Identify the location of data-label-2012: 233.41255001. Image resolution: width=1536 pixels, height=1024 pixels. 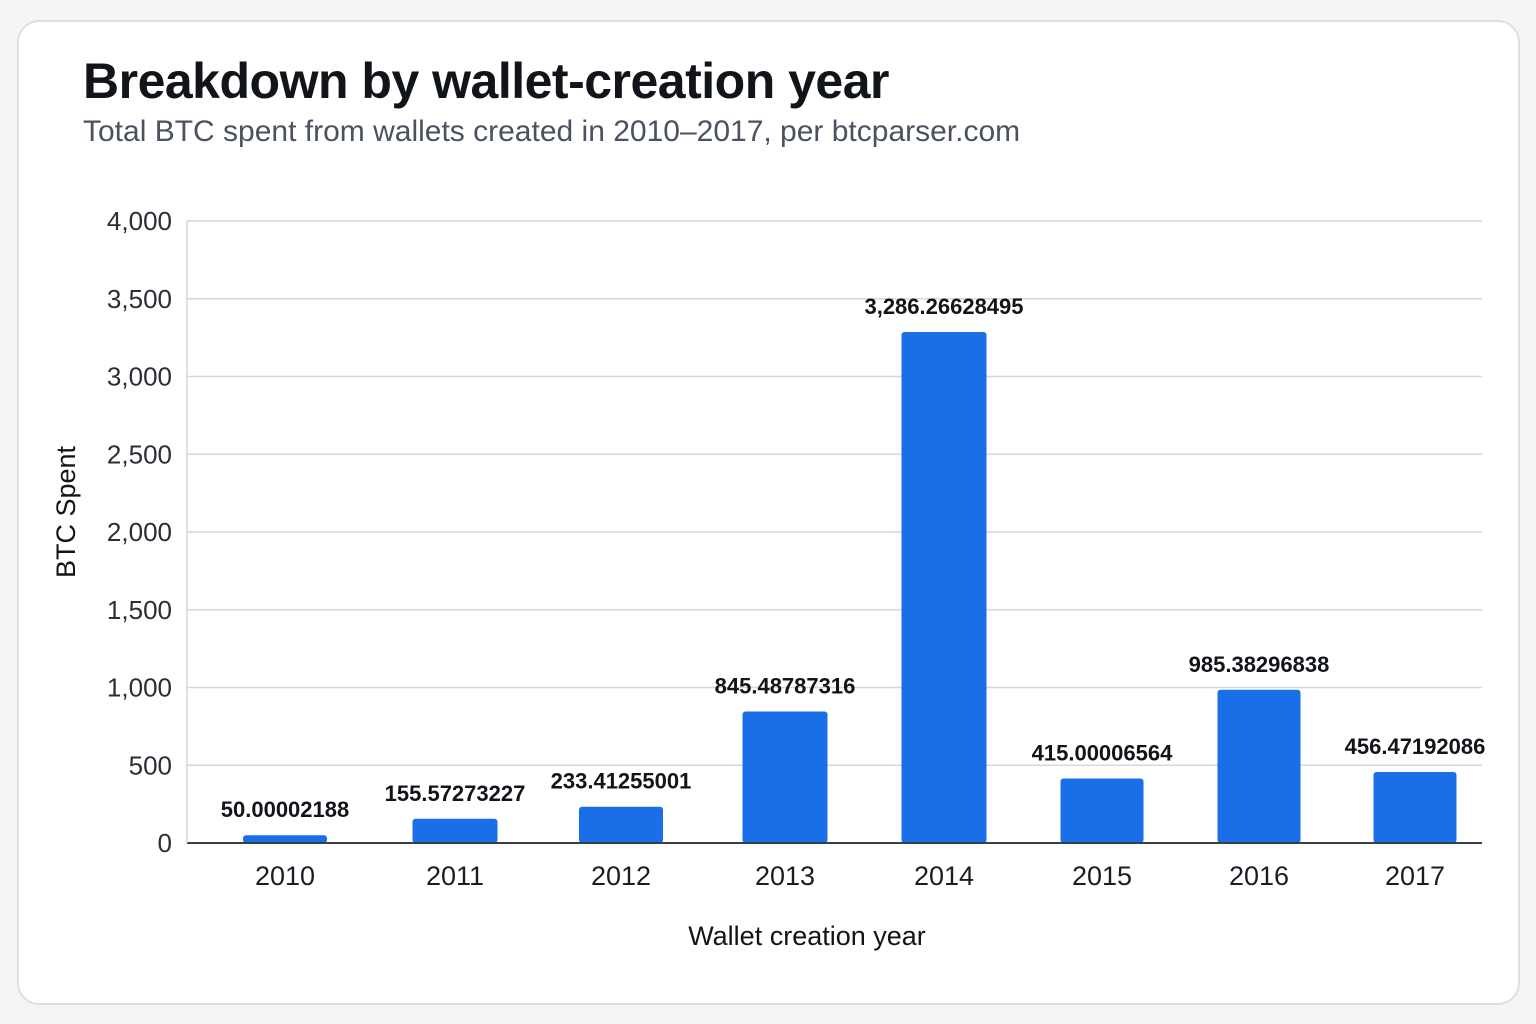
(621, 781).